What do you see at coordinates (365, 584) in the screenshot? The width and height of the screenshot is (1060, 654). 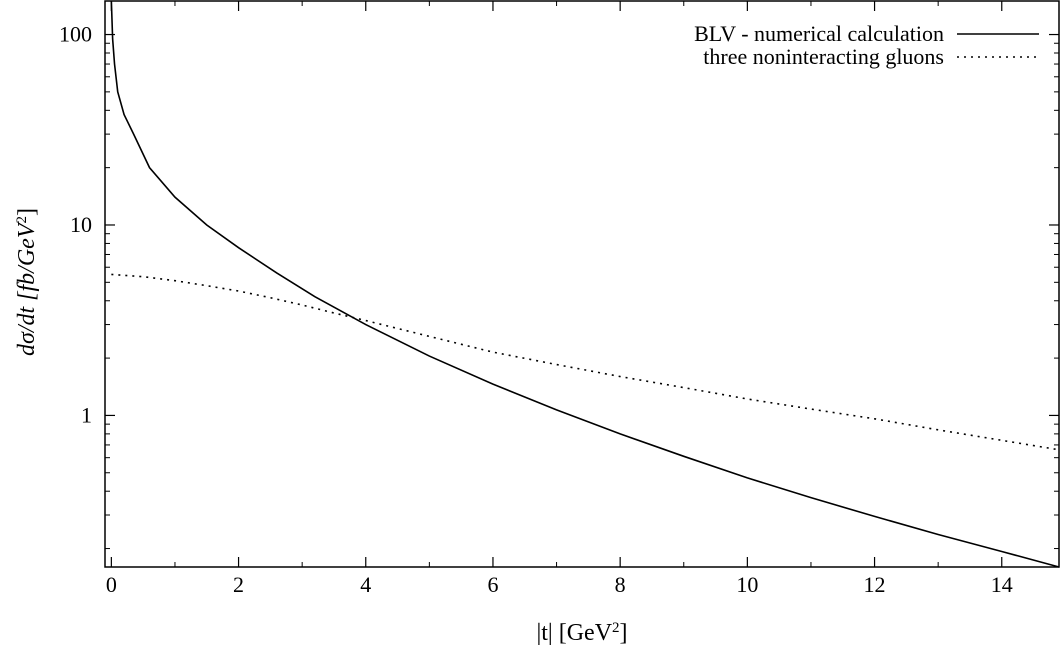 I see `x-tick-label: 4` at bounding box center [365, 584].